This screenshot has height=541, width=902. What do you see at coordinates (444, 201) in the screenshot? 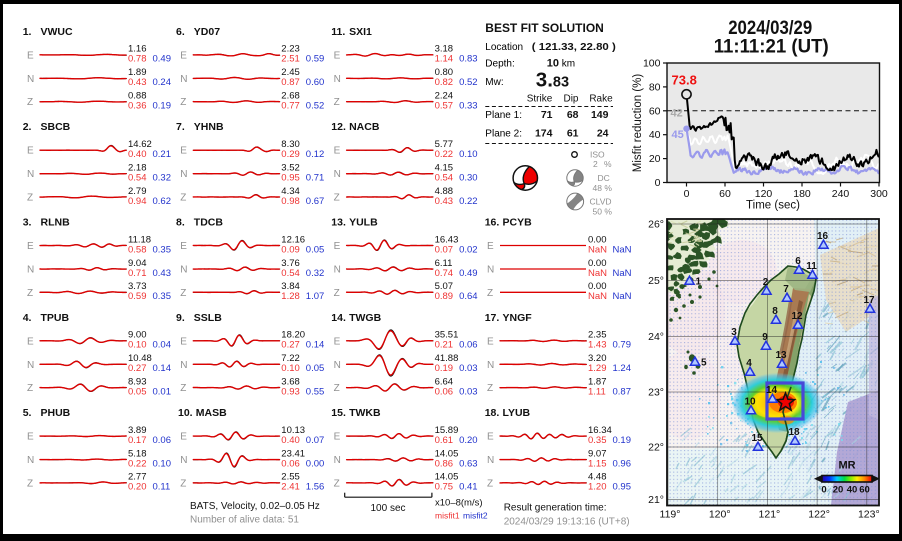
I see `svg-text: 0.43` at bounding box center [444, 201].